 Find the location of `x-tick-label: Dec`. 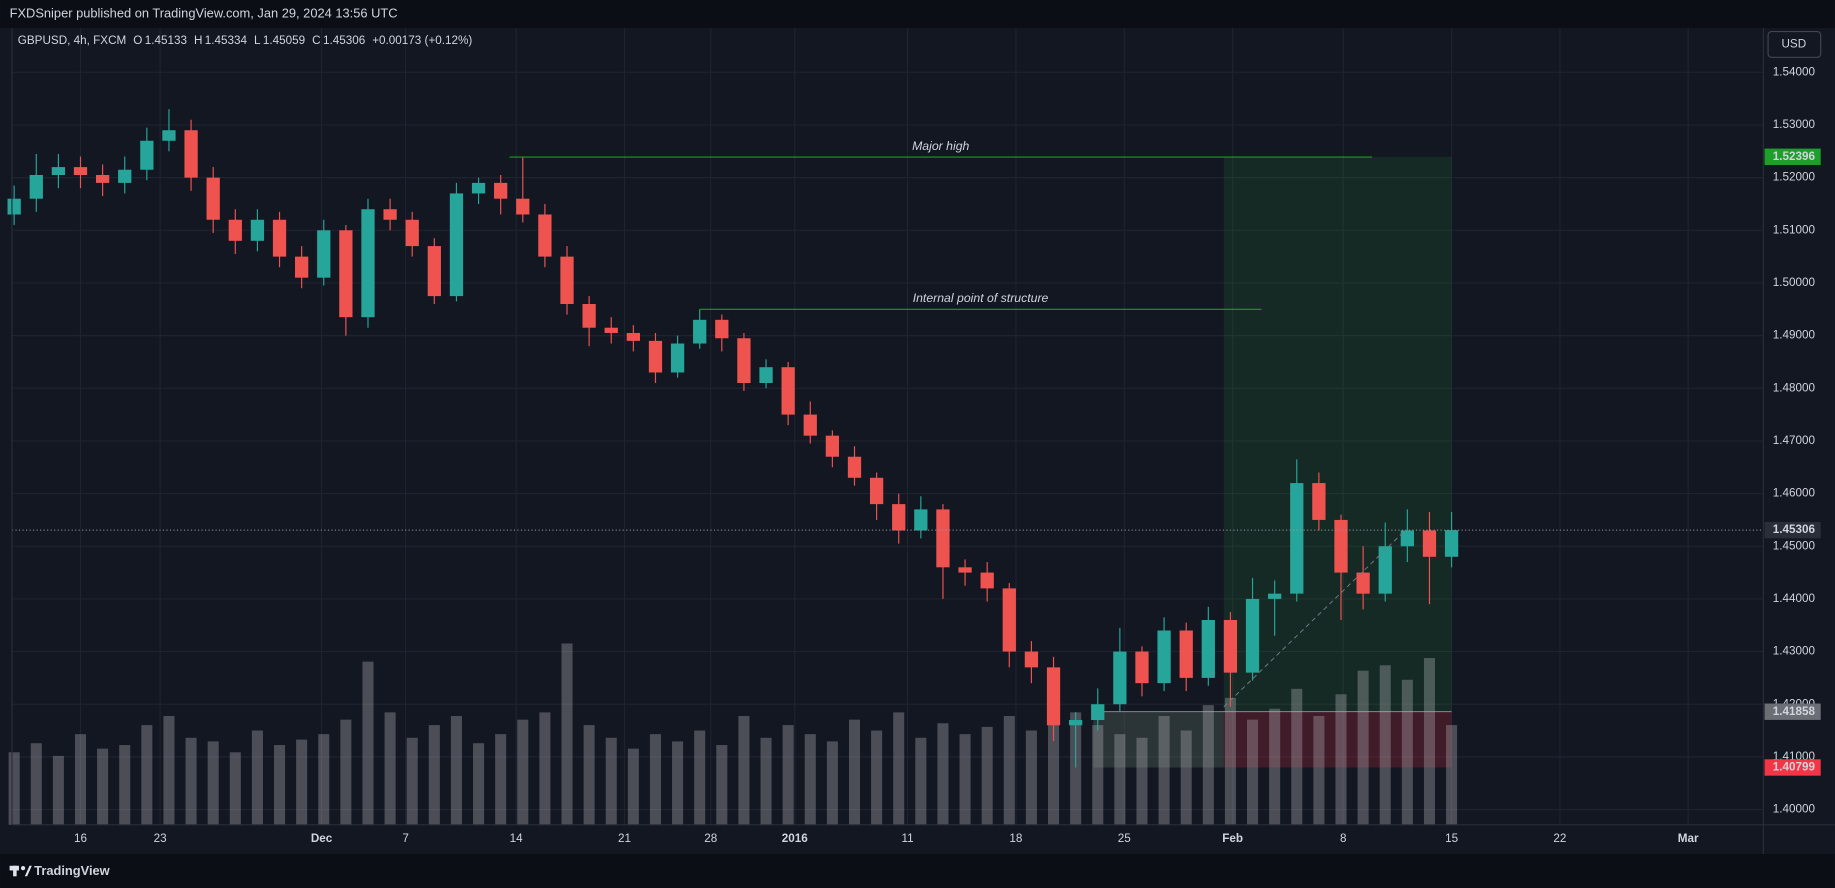

x-tick-label: Dec is located at coordinates (322, 838).